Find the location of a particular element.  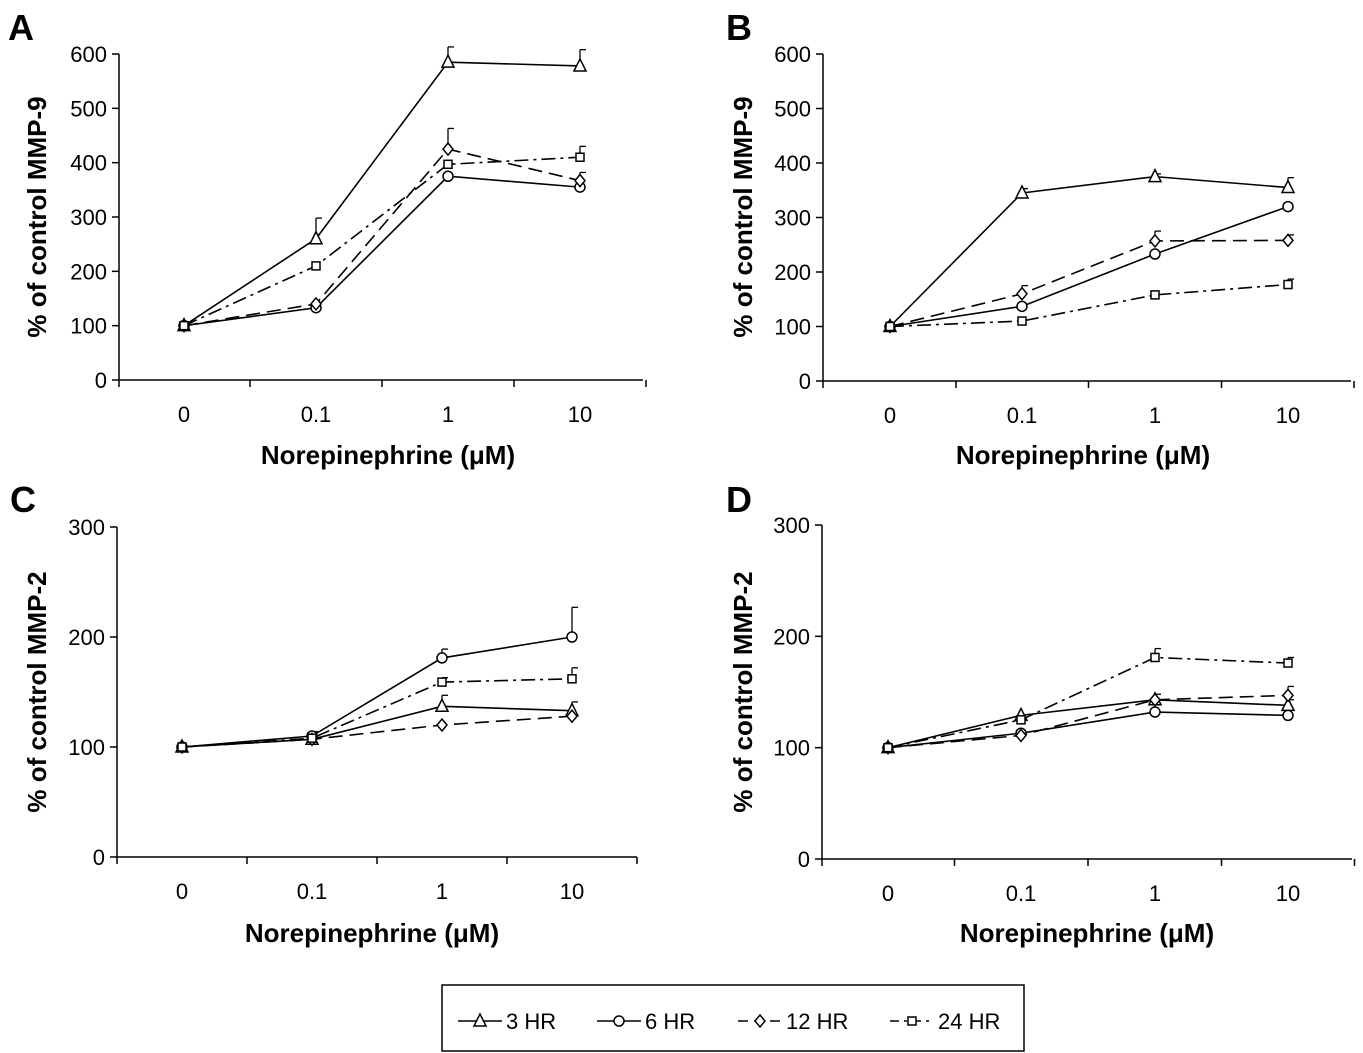

legend-label: 12 HR is located at coordinates (817, 1021).